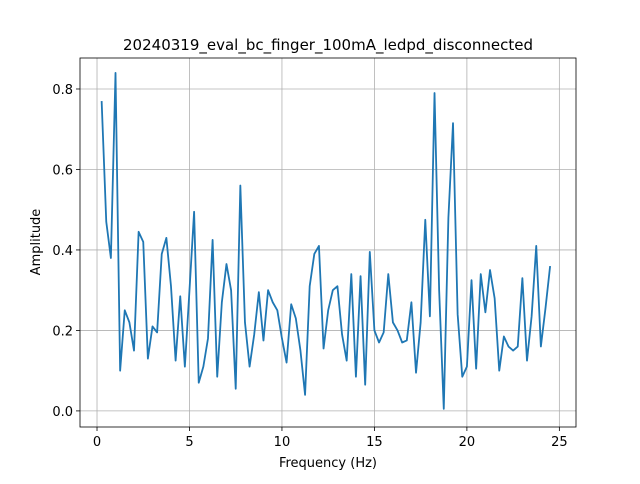  What do you see at coordinates (189, 442) in the screenshot?
I see `x-tick-label: 5` at bounding box center [189, 442].